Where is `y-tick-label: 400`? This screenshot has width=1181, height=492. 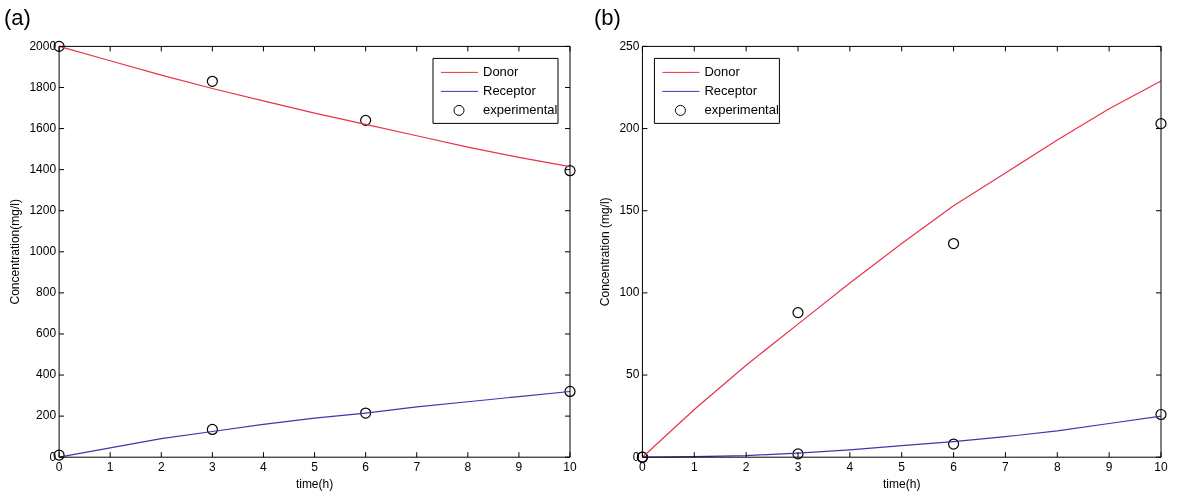
y-tick-label: 400 is located at coordinates (46, 374).